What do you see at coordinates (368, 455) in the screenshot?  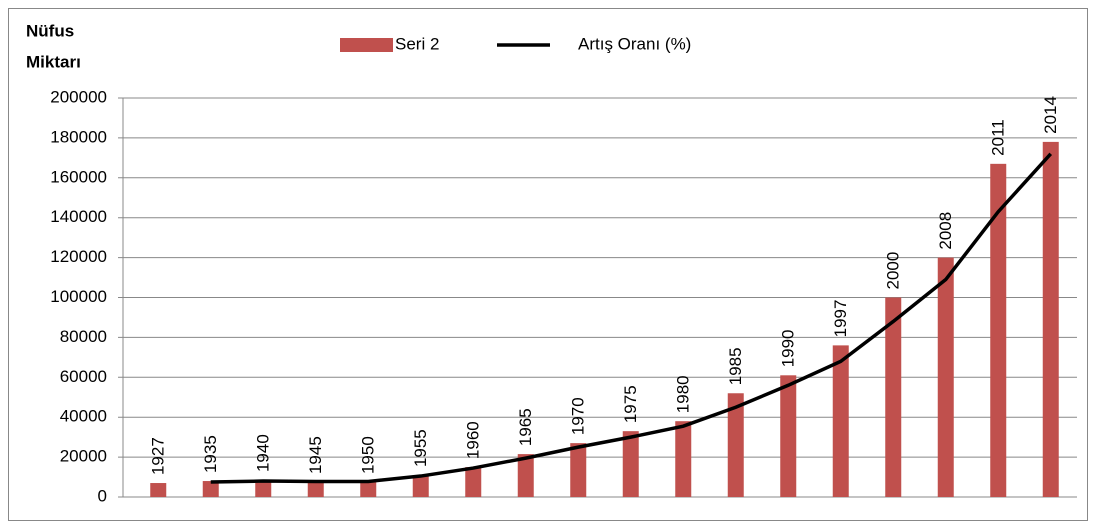 I see `category-label: 1950` at bounding box center [368, 455].